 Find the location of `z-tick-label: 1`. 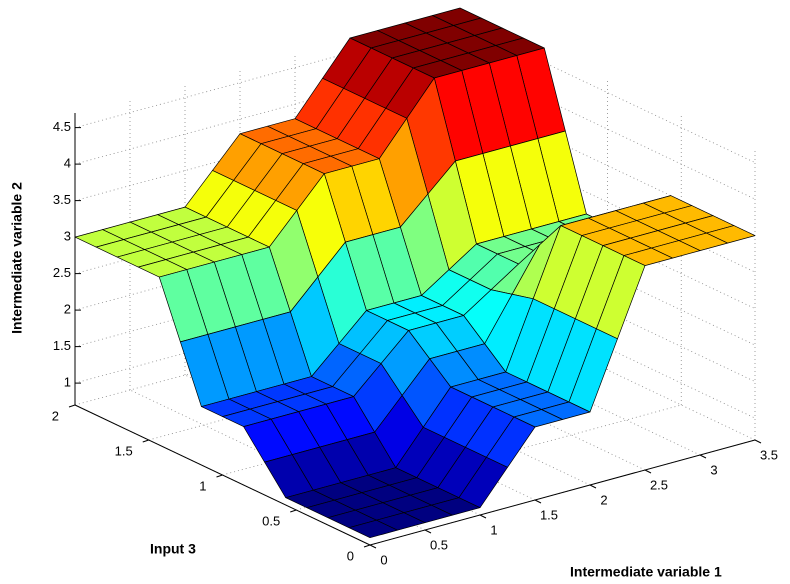

z-tick-label: 1 is located at coordinates (67, 382).